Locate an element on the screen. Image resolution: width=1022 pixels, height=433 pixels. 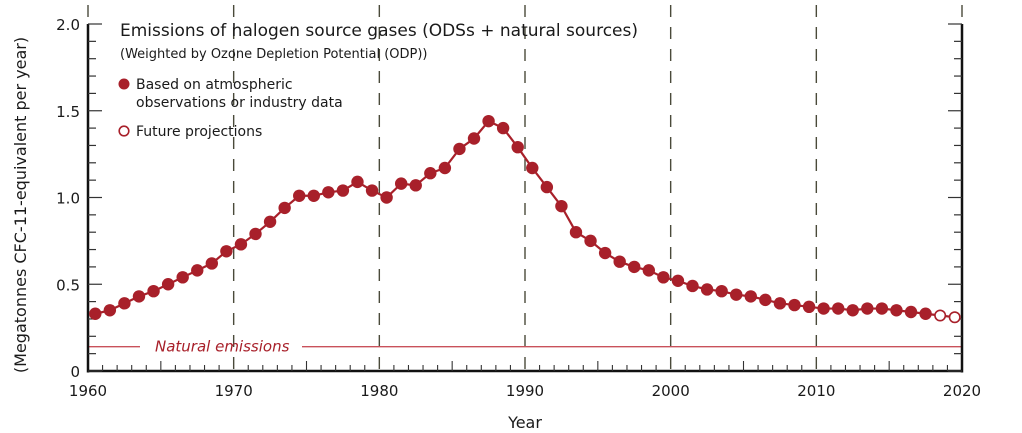
data-point-1984 is located at coordinates (445, 168).